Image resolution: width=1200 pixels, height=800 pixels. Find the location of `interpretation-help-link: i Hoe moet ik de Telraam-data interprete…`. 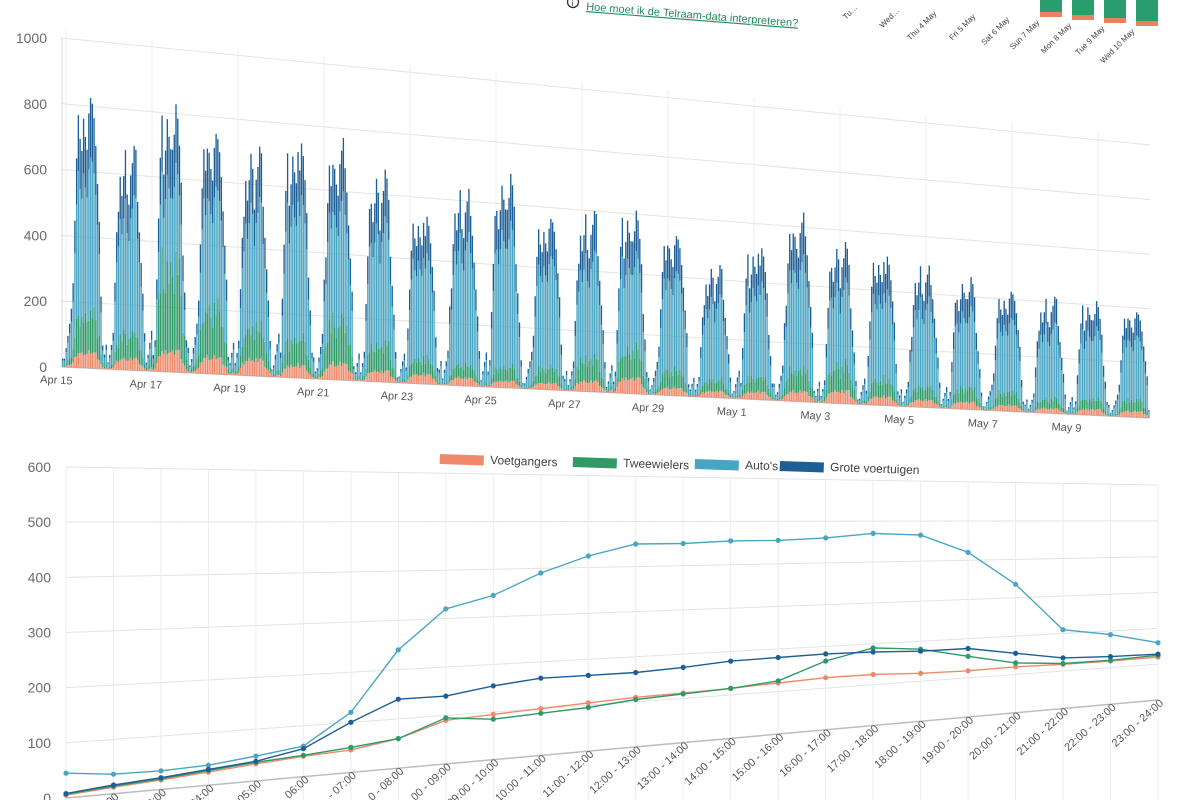

interpretation-help-link: i Hoe moet ik de Telraam-data interprete… is located at coordinates (682, 15).